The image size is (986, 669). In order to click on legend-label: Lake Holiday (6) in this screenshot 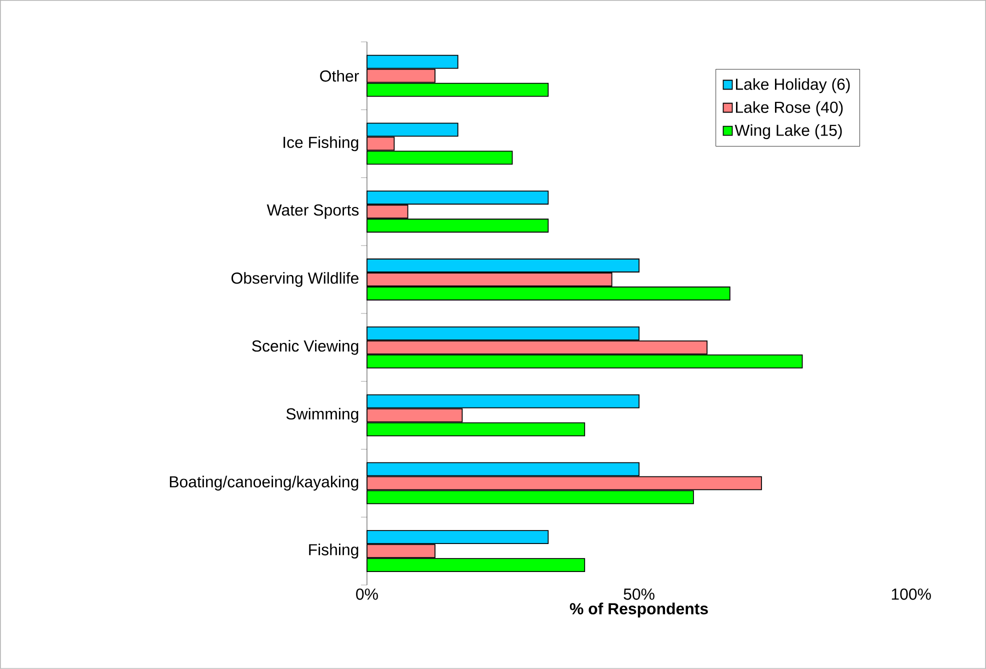, I will do `click(793, 86)`.